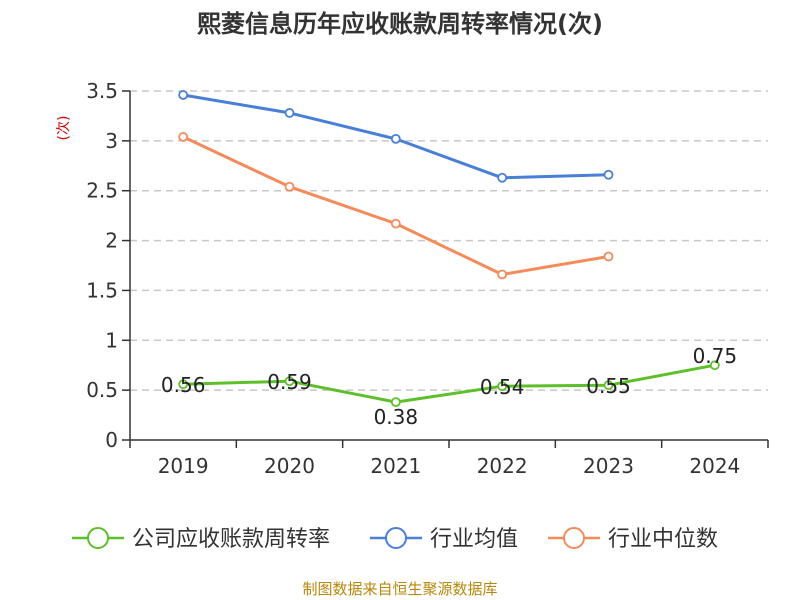 This screenshot has height=600, width=800. What do you see at coordinates (396, 417) in the screenshot?
I see `data-label: 0.38` at bounding box center [396, 417].